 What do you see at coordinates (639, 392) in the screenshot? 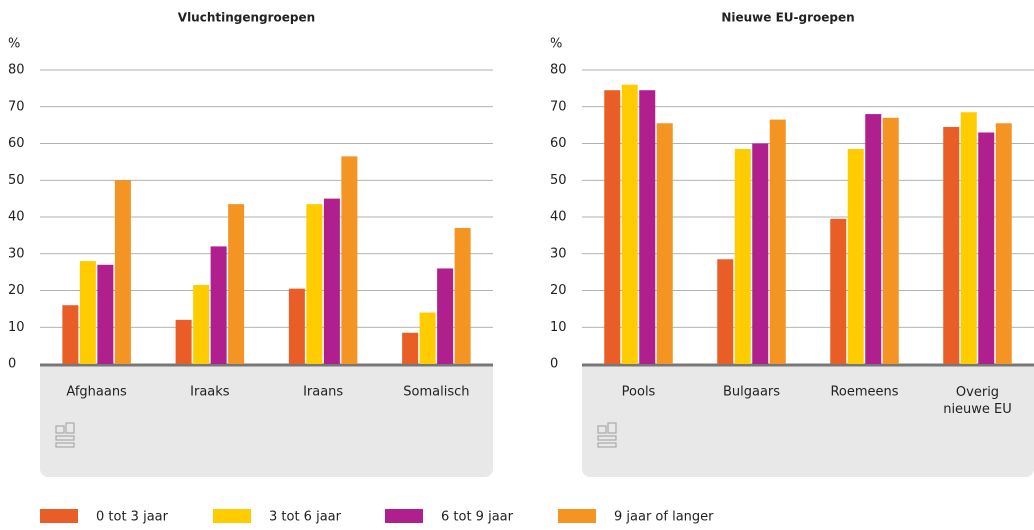
I see `x-tick-label: Pools` at bounding box center [639, 392].